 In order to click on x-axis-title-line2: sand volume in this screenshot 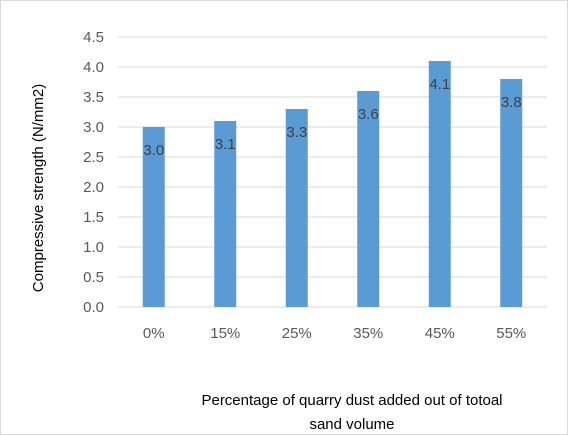, I will do `click(351, 424)`.